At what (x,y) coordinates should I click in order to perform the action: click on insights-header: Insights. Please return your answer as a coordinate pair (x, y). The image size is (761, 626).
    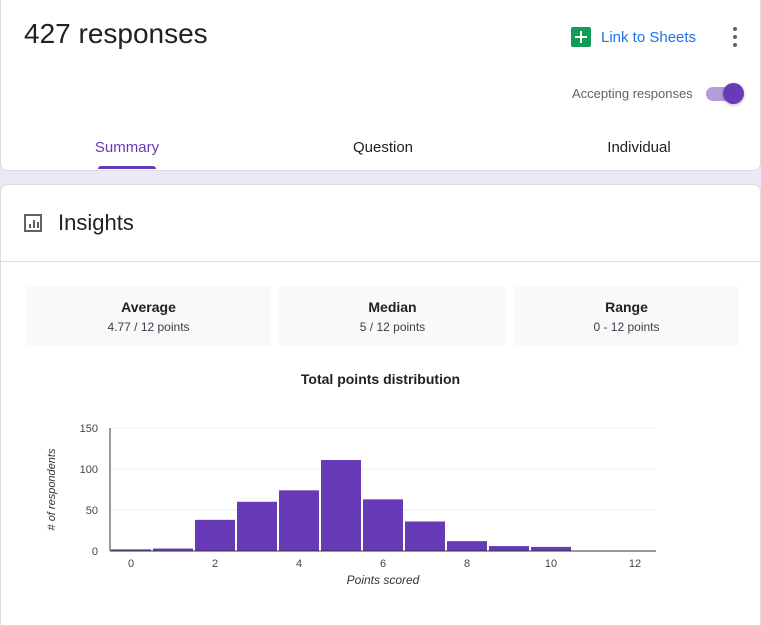
    Looking at the image, I should click on (79, 223).